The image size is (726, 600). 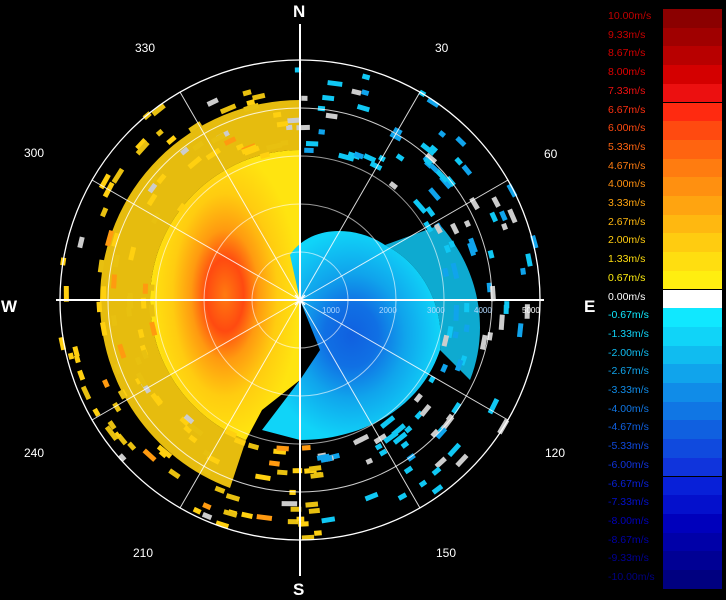 What do you see at coordinates (664, 579) in the screenshot?
I see `legend-row: -10.00m/s` at bounding box center [664, 579].